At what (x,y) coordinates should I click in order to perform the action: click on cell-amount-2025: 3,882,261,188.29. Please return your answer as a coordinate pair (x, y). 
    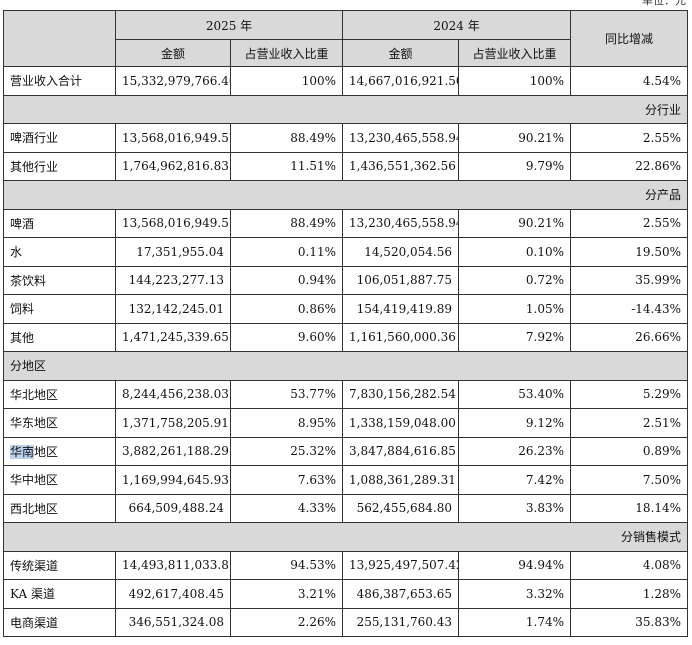
    Looking at the image, I should click on (173, 451).